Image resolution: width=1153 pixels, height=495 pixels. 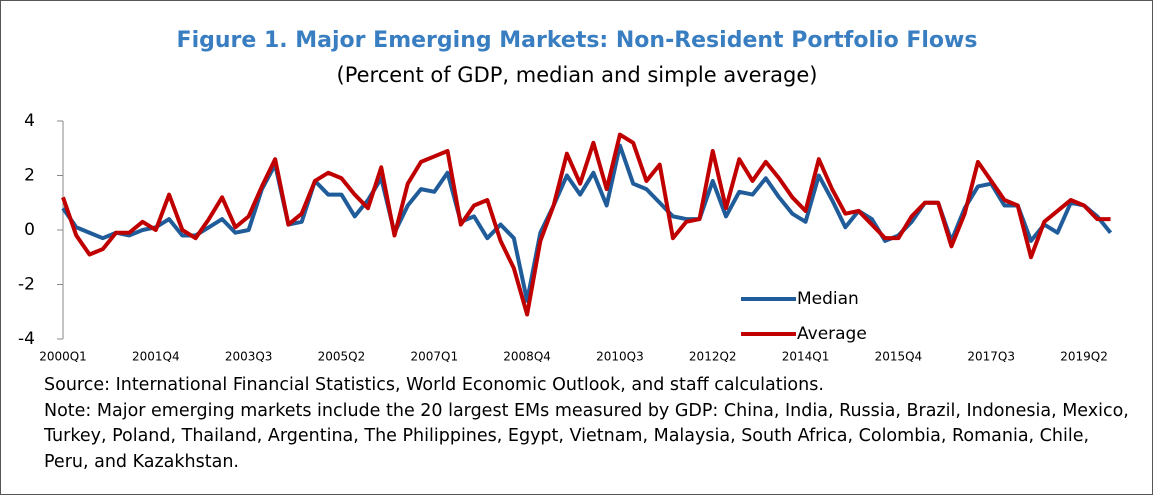 I want to click on legend-label: Average, so click(x=832, y=334).